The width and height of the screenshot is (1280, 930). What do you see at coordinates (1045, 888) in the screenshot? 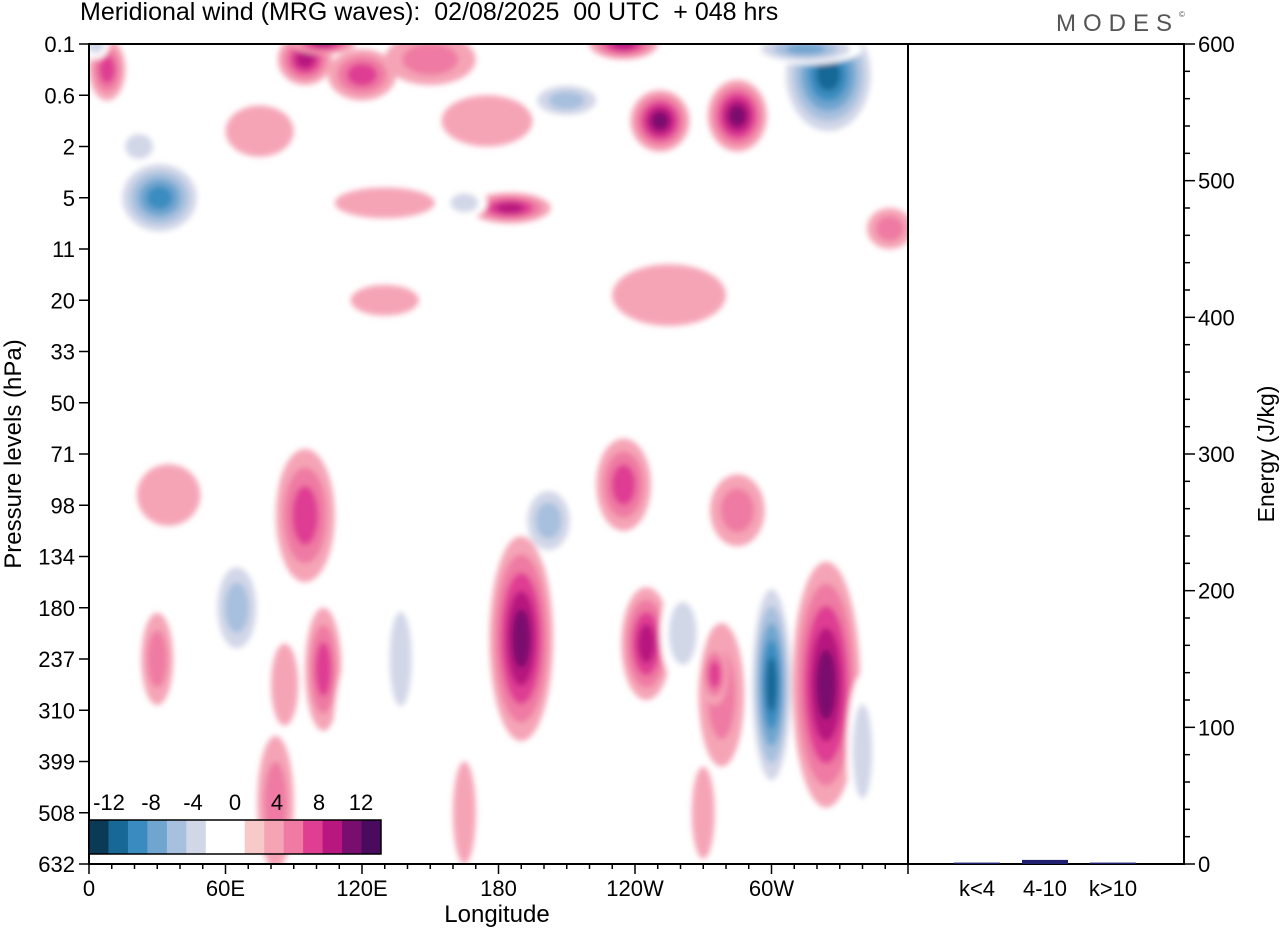
I see `energy-category-label: 4-10` at bounding box center [1045, 888].